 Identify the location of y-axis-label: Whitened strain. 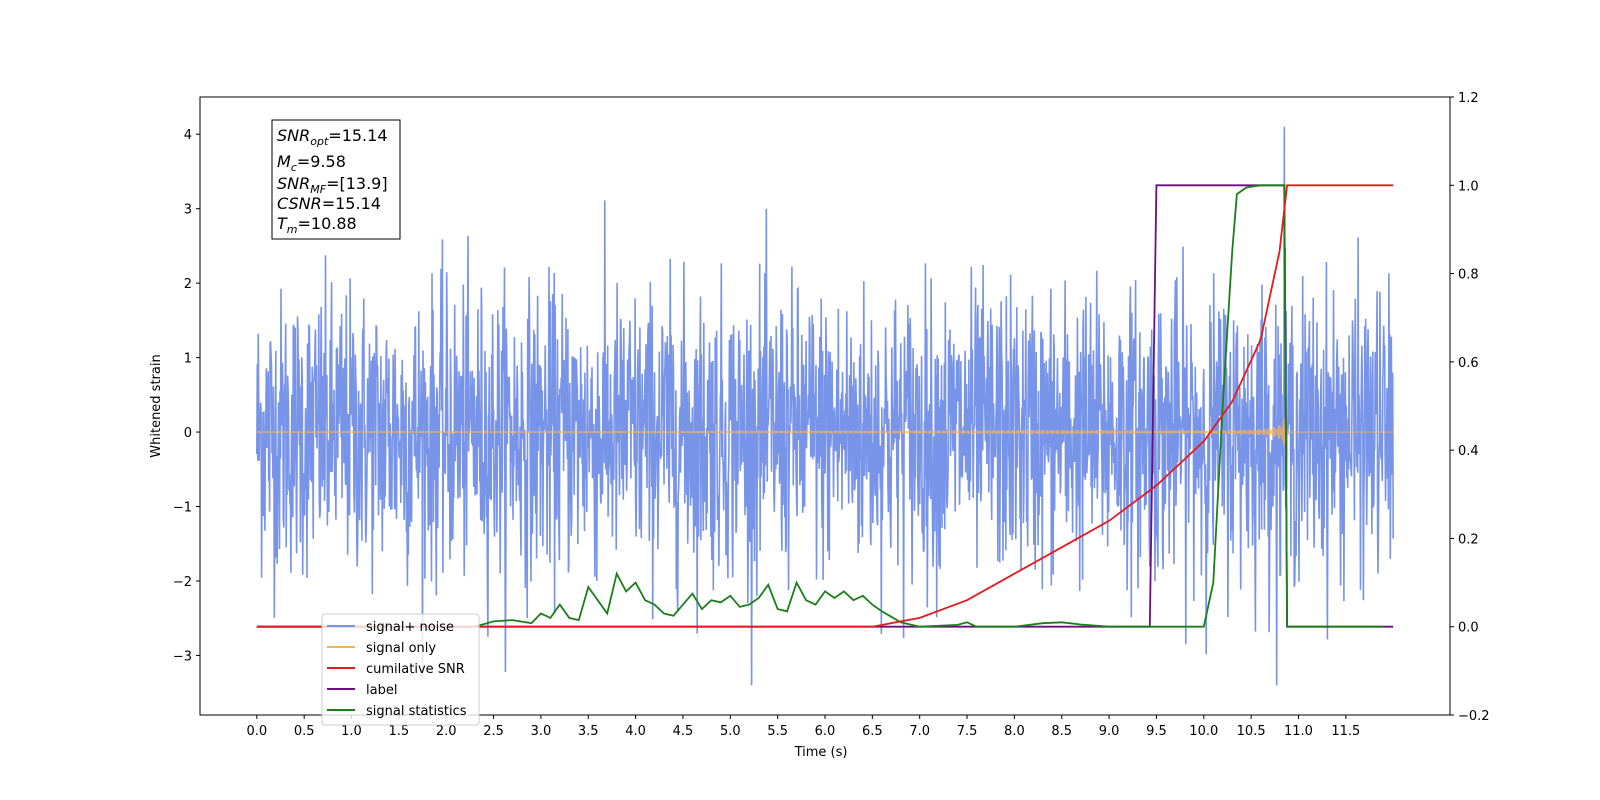
(156, 405).